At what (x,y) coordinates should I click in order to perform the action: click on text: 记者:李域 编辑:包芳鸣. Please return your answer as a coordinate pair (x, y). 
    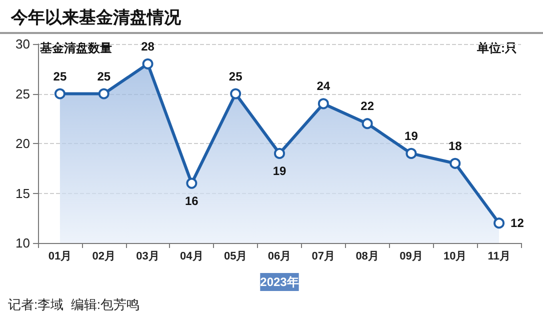
    Looking at the image, I should click on (74, 304).